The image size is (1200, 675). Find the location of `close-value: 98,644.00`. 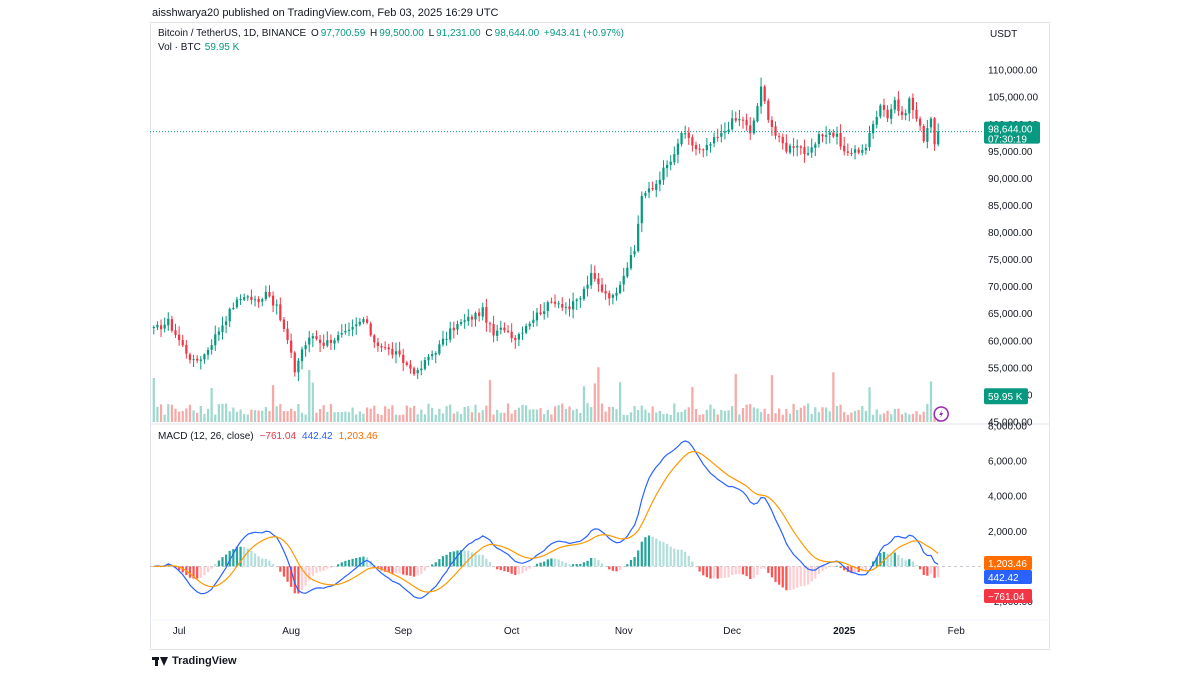

close-value: 98,644.00 is located at coordinates (517, 33).